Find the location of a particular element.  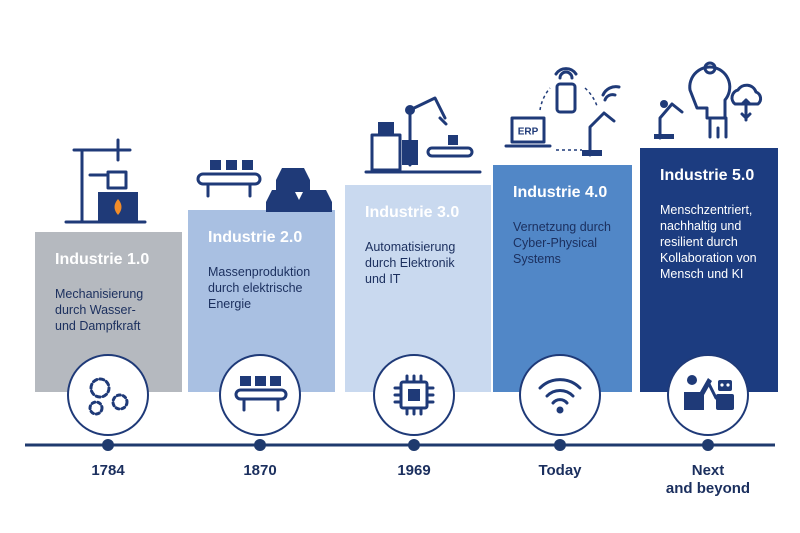

date-label: and beyond is located at coordinates (708, 488).